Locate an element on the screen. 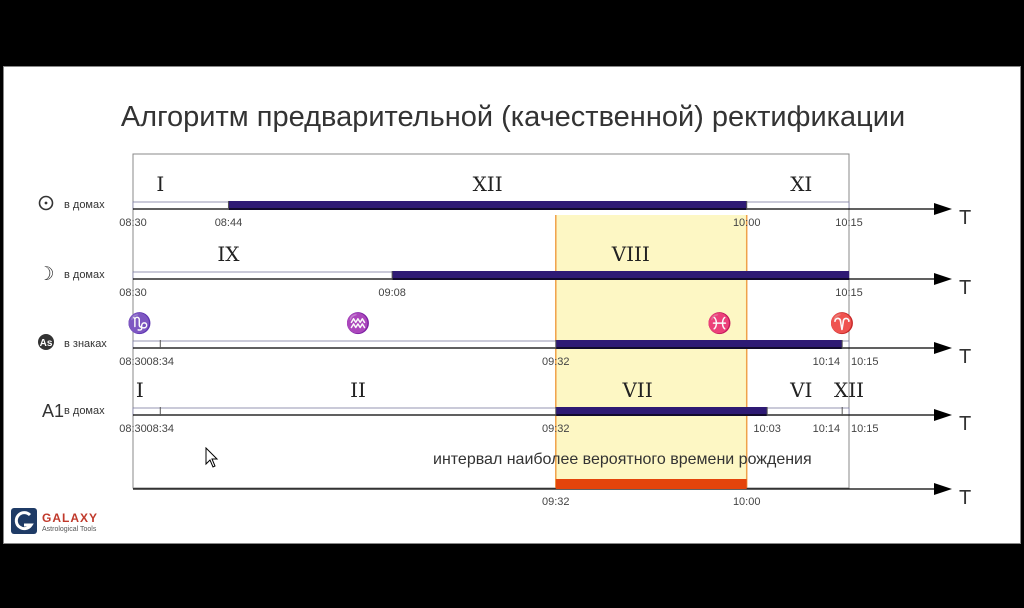  logo-subtitle: Astrological Tools is located at coordinates (69, 529).